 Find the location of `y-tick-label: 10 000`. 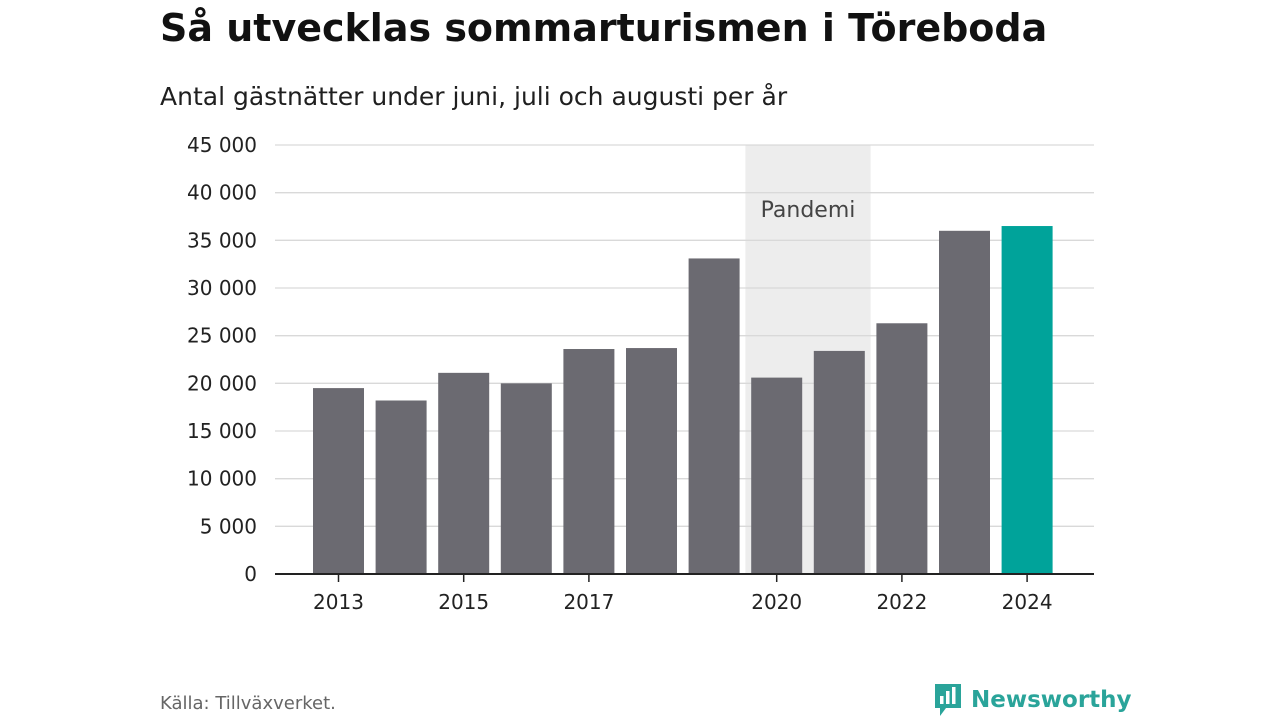

y-tick-label: 10 000 is located at coordinates (222, 479).